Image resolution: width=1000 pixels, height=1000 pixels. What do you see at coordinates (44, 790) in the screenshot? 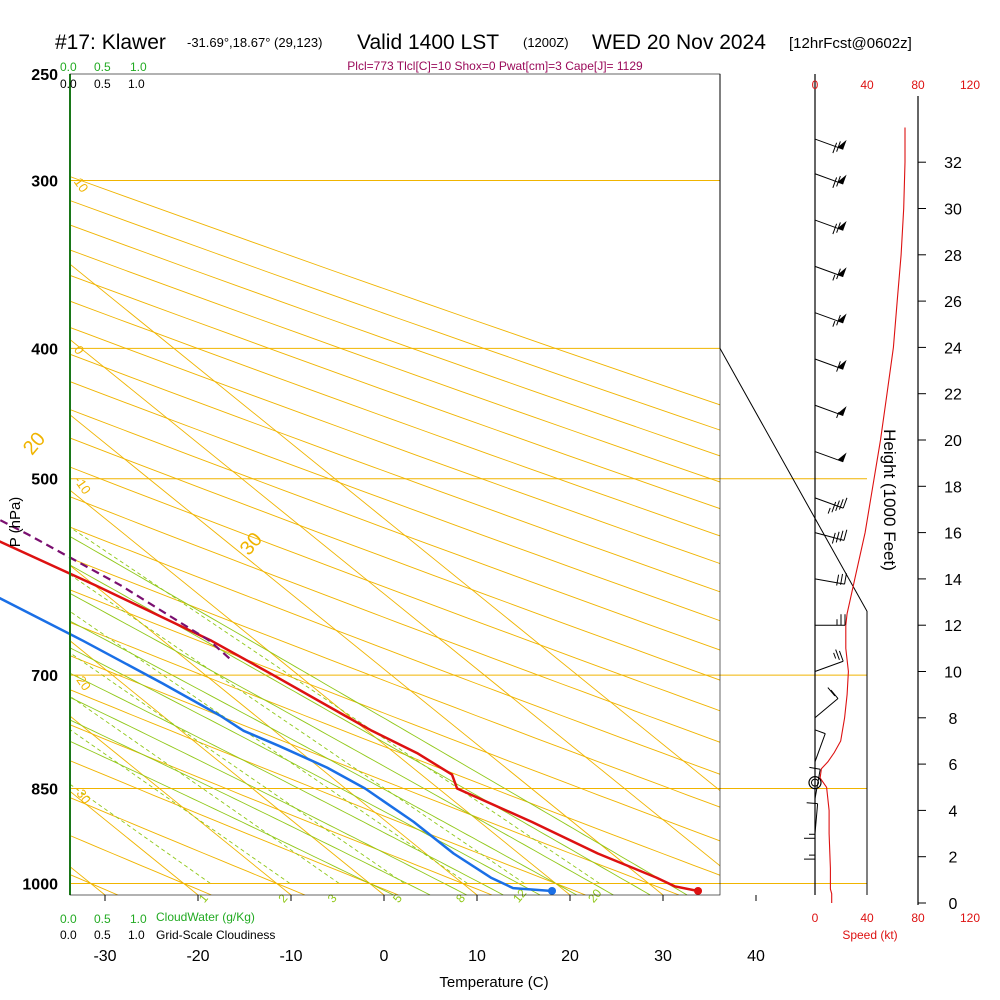
I see `pressure-tick-label: 850` at bounding box center [44, 790].